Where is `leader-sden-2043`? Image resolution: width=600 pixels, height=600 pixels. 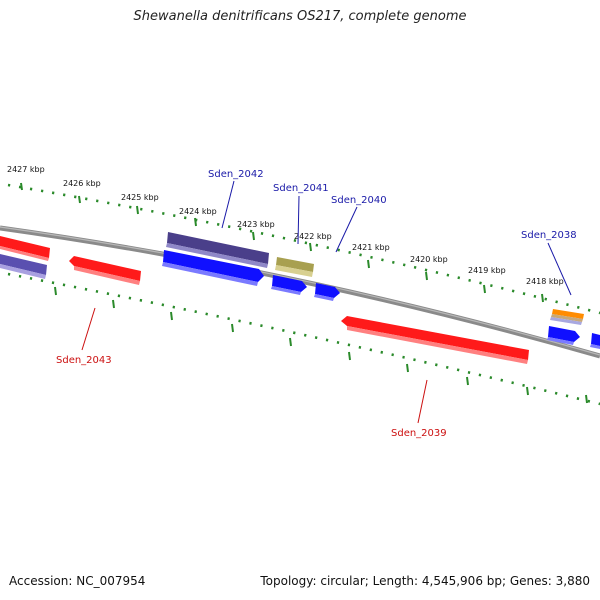 leader-sden-2043 is located at coordinates (88, 329).